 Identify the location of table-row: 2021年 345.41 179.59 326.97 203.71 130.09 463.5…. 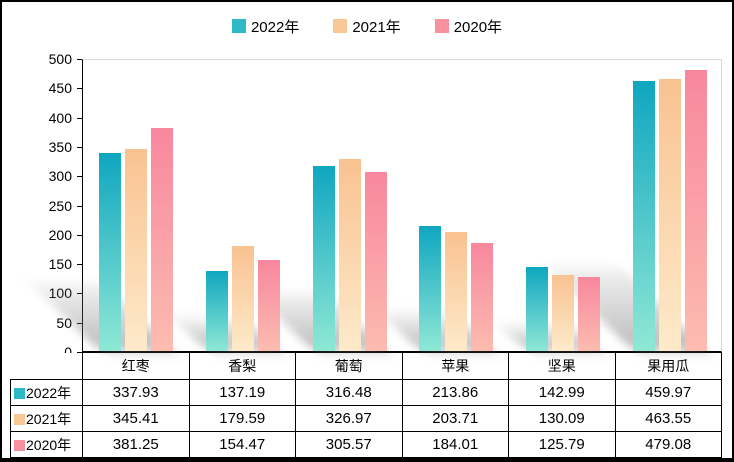
(366, 418).